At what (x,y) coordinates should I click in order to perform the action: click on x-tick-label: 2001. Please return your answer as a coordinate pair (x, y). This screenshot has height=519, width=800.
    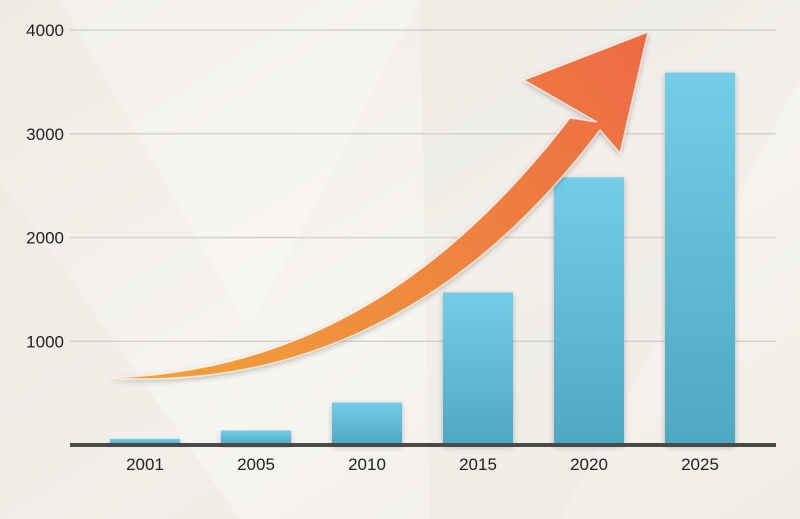
    Looking at the image, I should click on (145, 464).